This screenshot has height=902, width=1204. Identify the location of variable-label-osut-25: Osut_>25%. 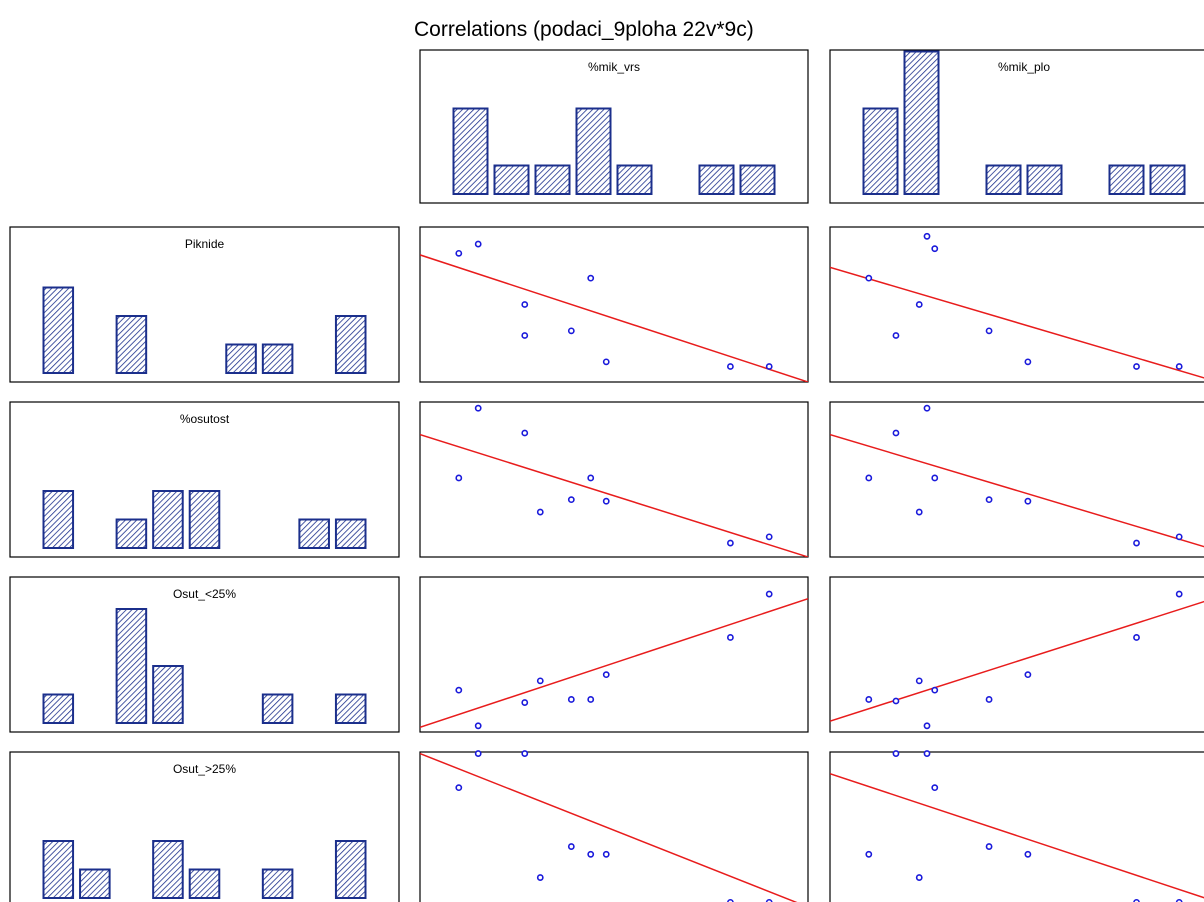
(204, 769).